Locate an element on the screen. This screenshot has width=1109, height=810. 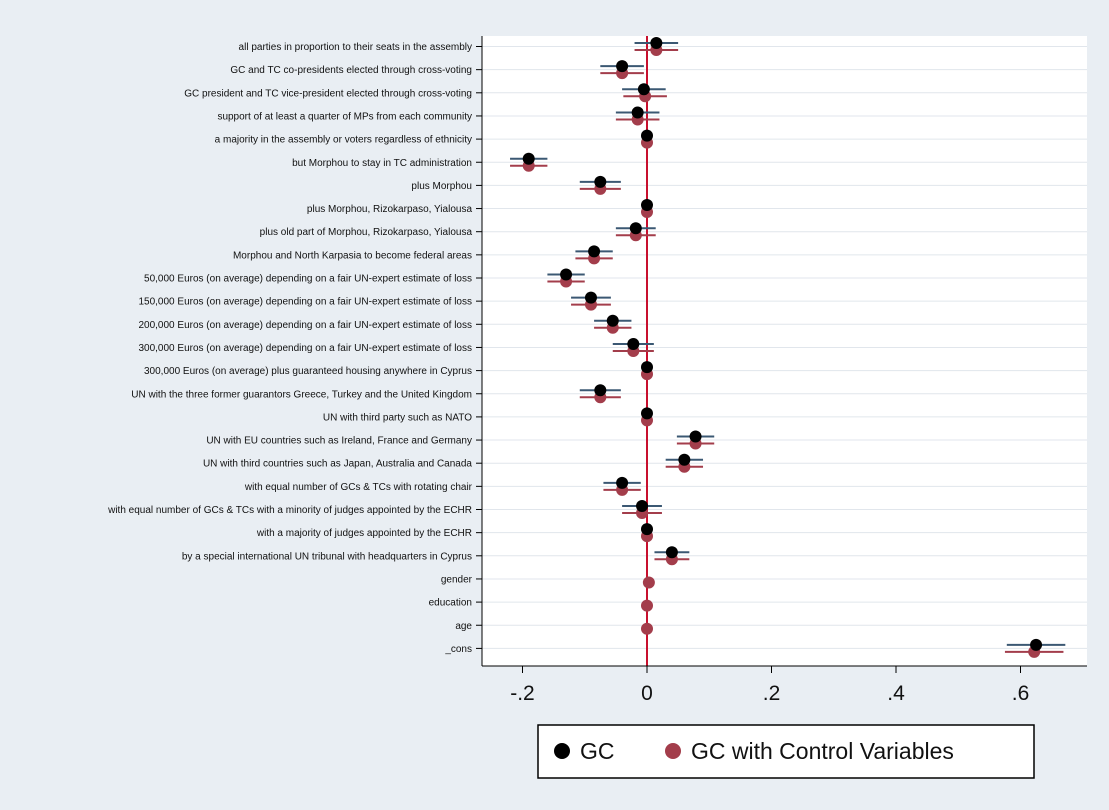
x-tick-label: 0 is located at coordinates (647, 693).